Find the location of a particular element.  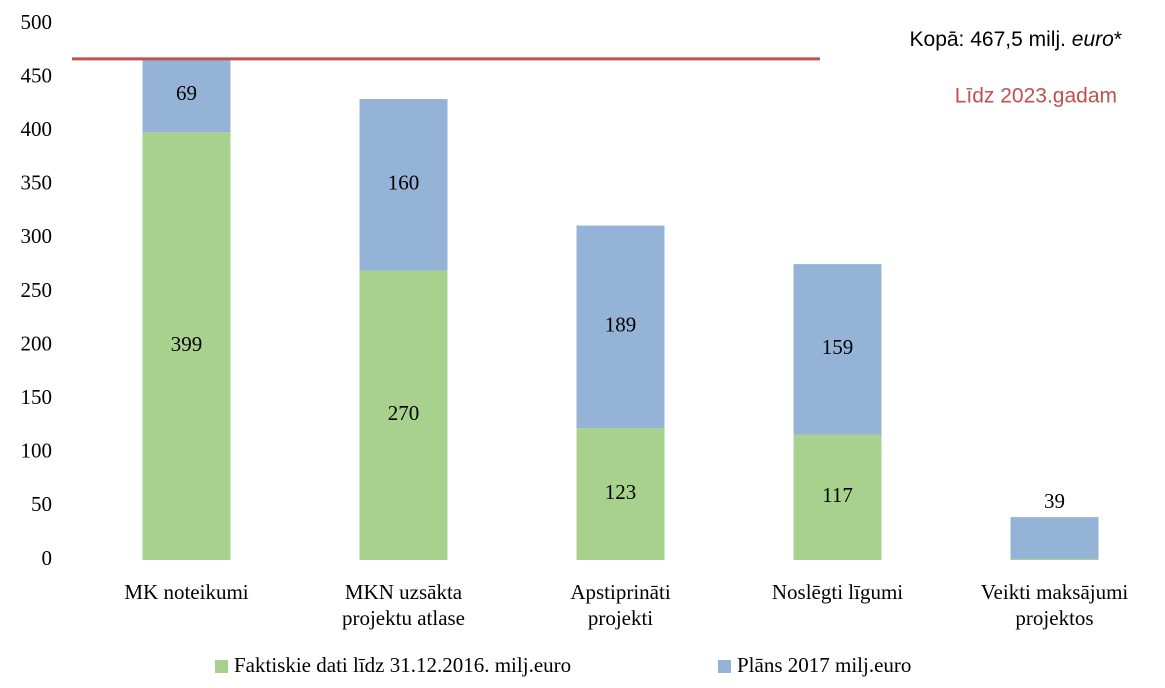

x-tick-label: Veikti maksājumi is located at coordinates (1055, 592).